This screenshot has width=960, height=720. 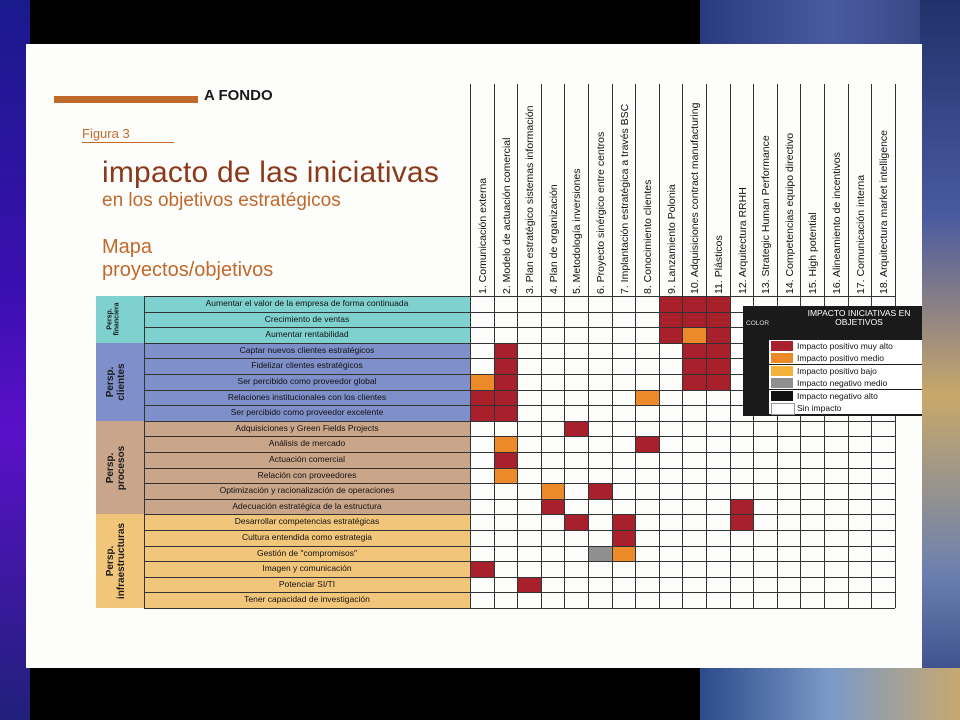 I want to click on column-header: 13. Strategic Human Performance, so click(x=765, y=190).